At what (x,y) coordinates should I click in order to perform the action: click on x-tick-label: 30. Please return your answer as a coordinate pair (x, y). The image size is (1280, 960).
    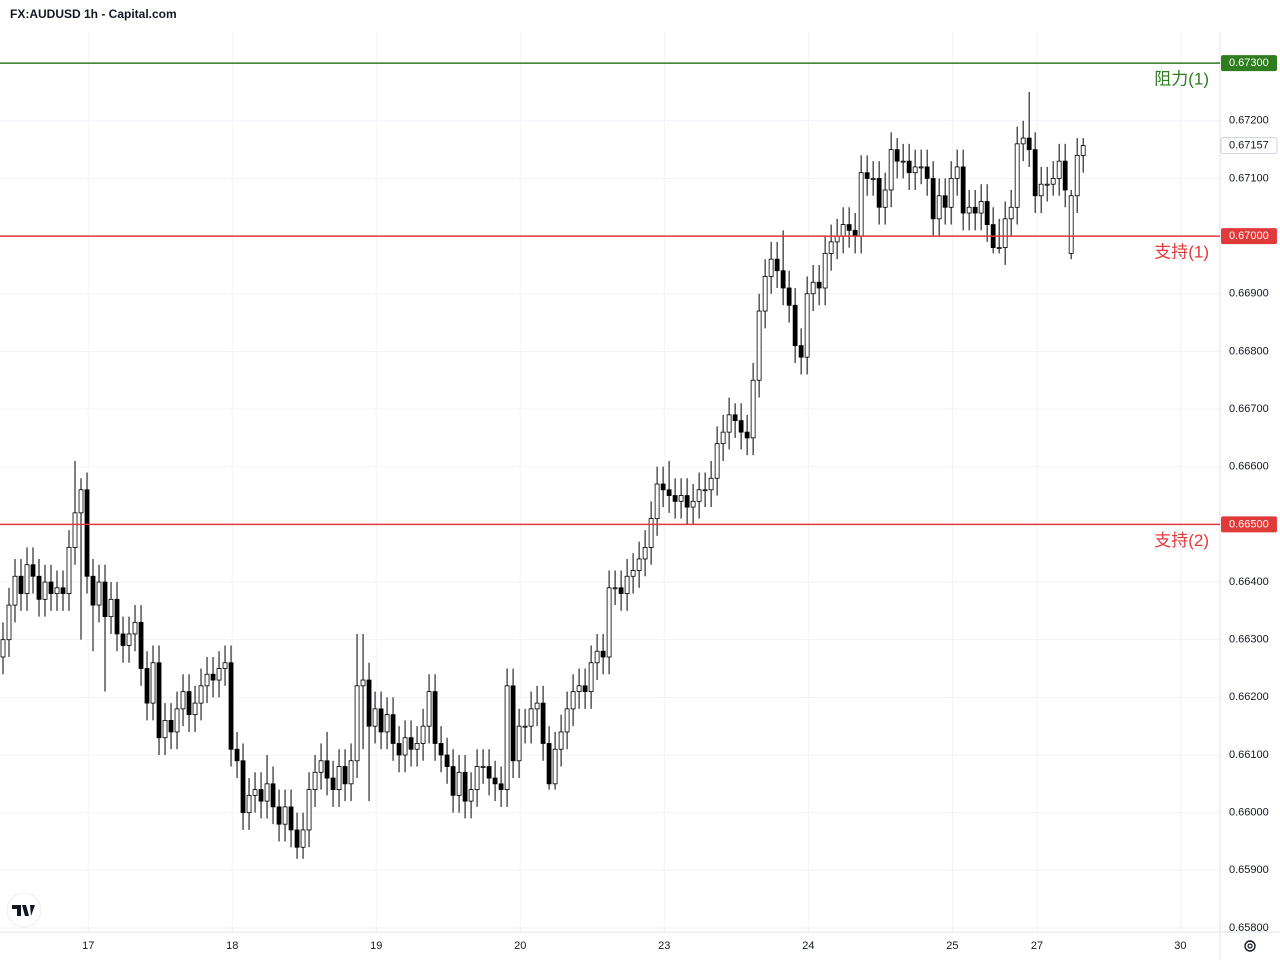
    Looking at the image, I should click on (1180, 946).